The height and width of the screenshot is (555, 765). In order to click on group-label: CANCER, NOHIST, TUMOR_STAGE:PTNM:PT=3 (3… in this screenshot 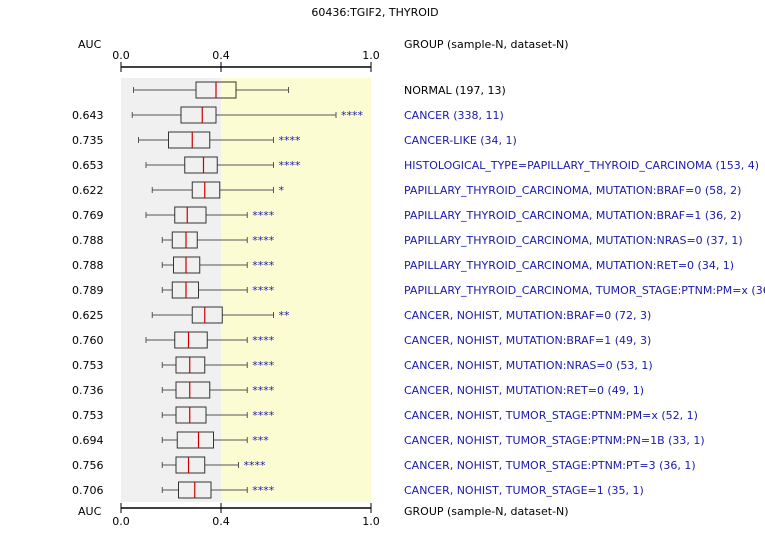, I will do `click(550, 465)`.